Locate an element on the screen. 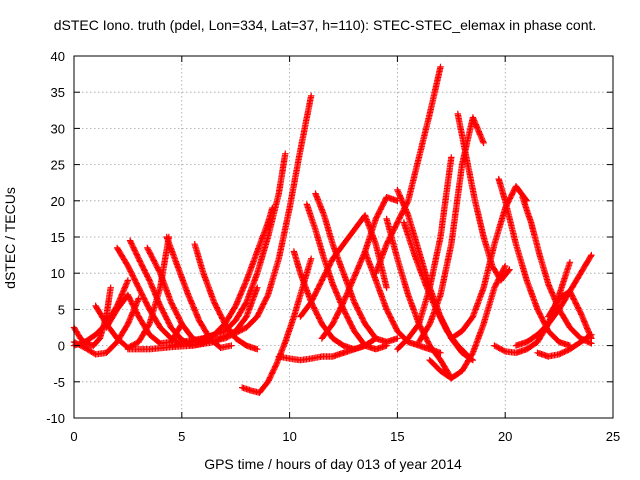 The image size is (640, 480). x-tick-labels: 0 5 10 15 20 25 is located at coordinates (345, 436).